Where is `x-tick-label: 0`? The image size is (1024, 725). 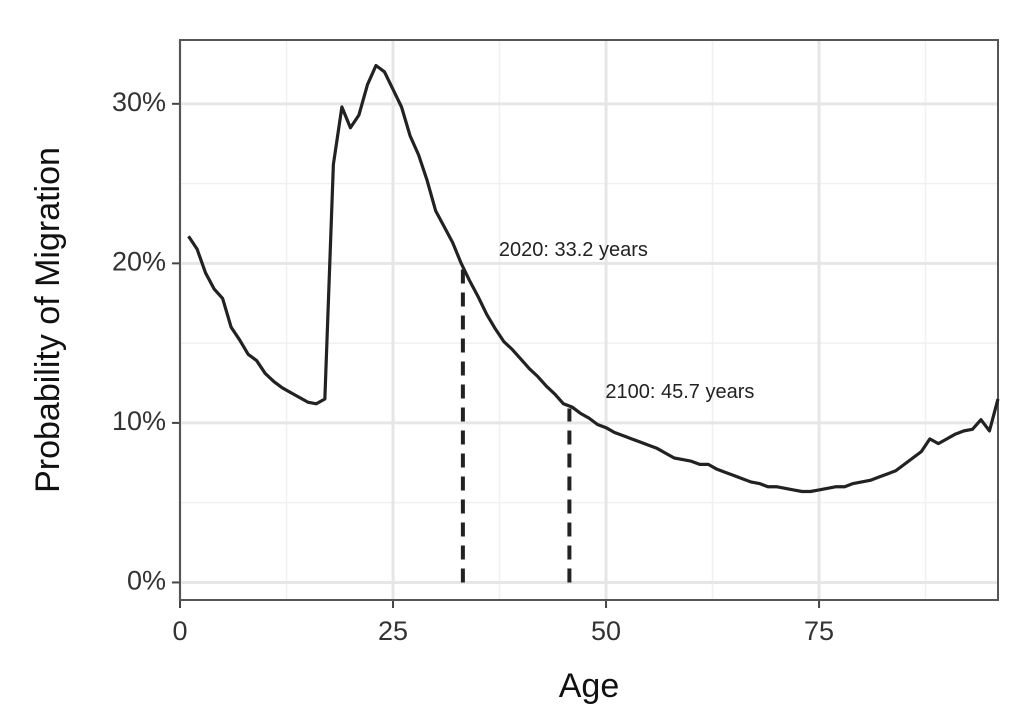 x-tick-label: 0 is located at coordinates (179, 631).